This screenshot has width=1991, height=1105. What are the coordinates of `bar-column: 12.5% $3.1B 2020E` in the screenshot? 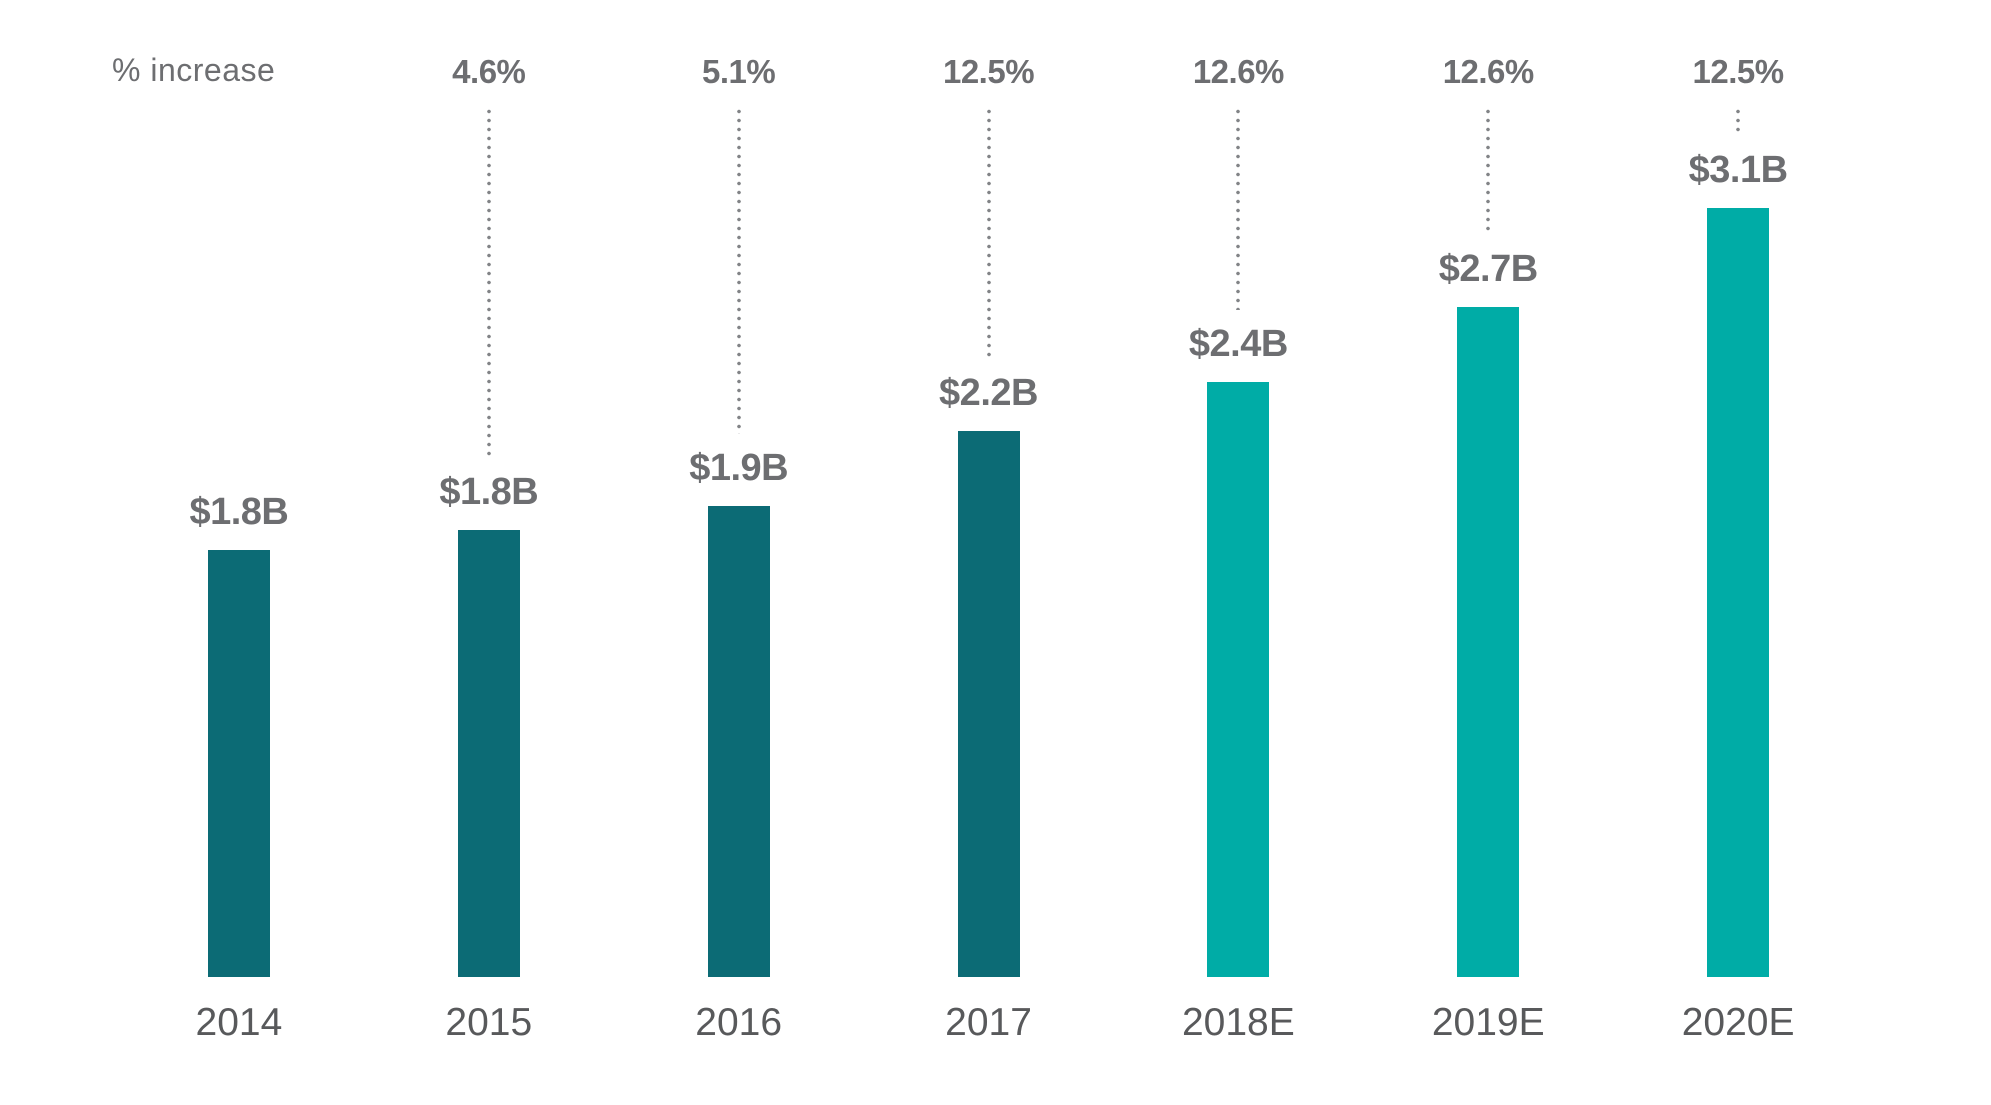 It's located at (1738, 546).